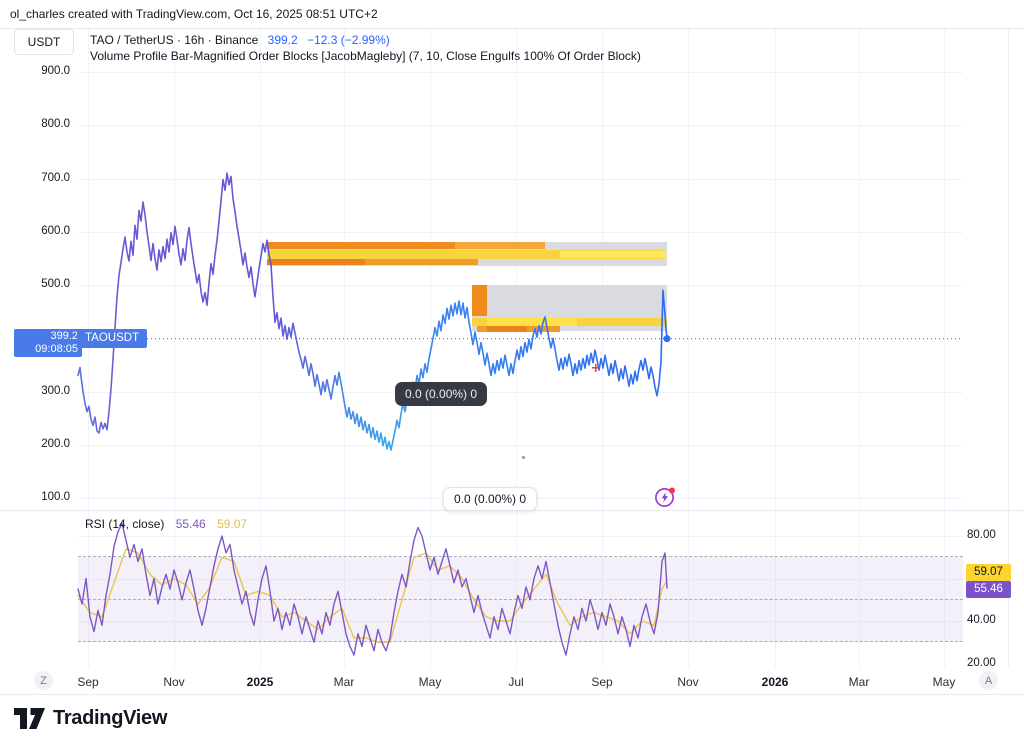  Describe the element at coordinates (516, 682) in the screenshot. I see `time-label: Jul` at that location.